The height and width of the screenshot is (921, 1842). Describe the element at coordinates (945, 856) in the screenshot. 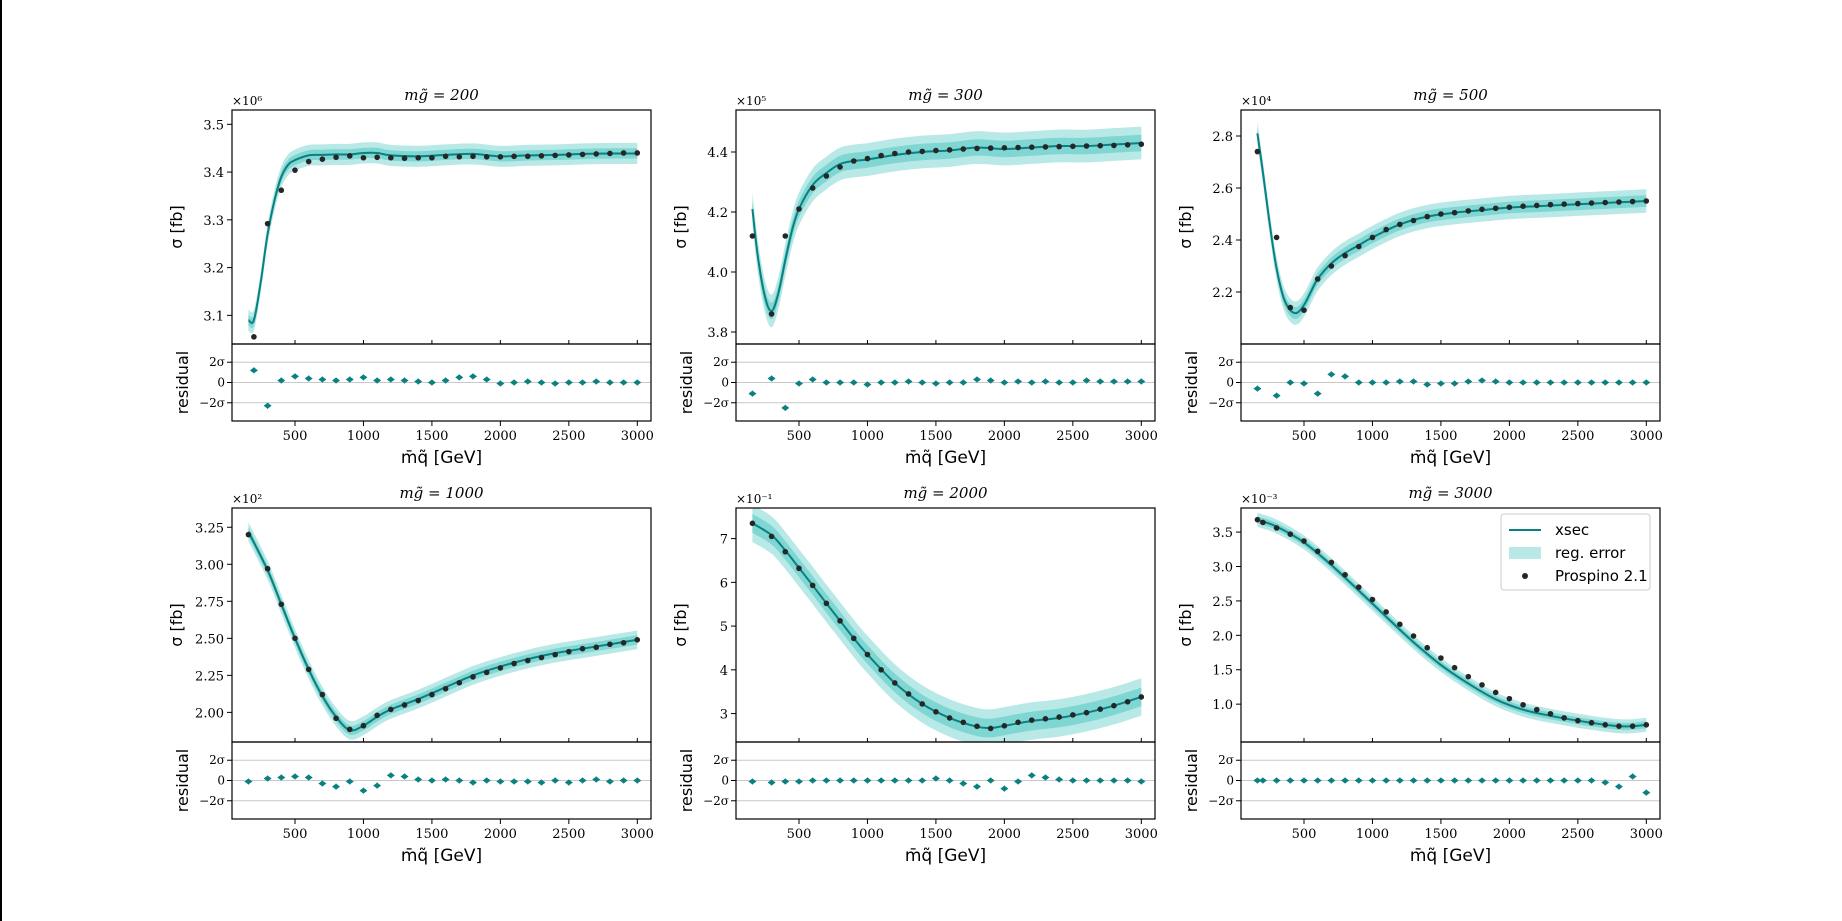

I see `x-axis-label: m̄q̃ [GeV]` at that location.